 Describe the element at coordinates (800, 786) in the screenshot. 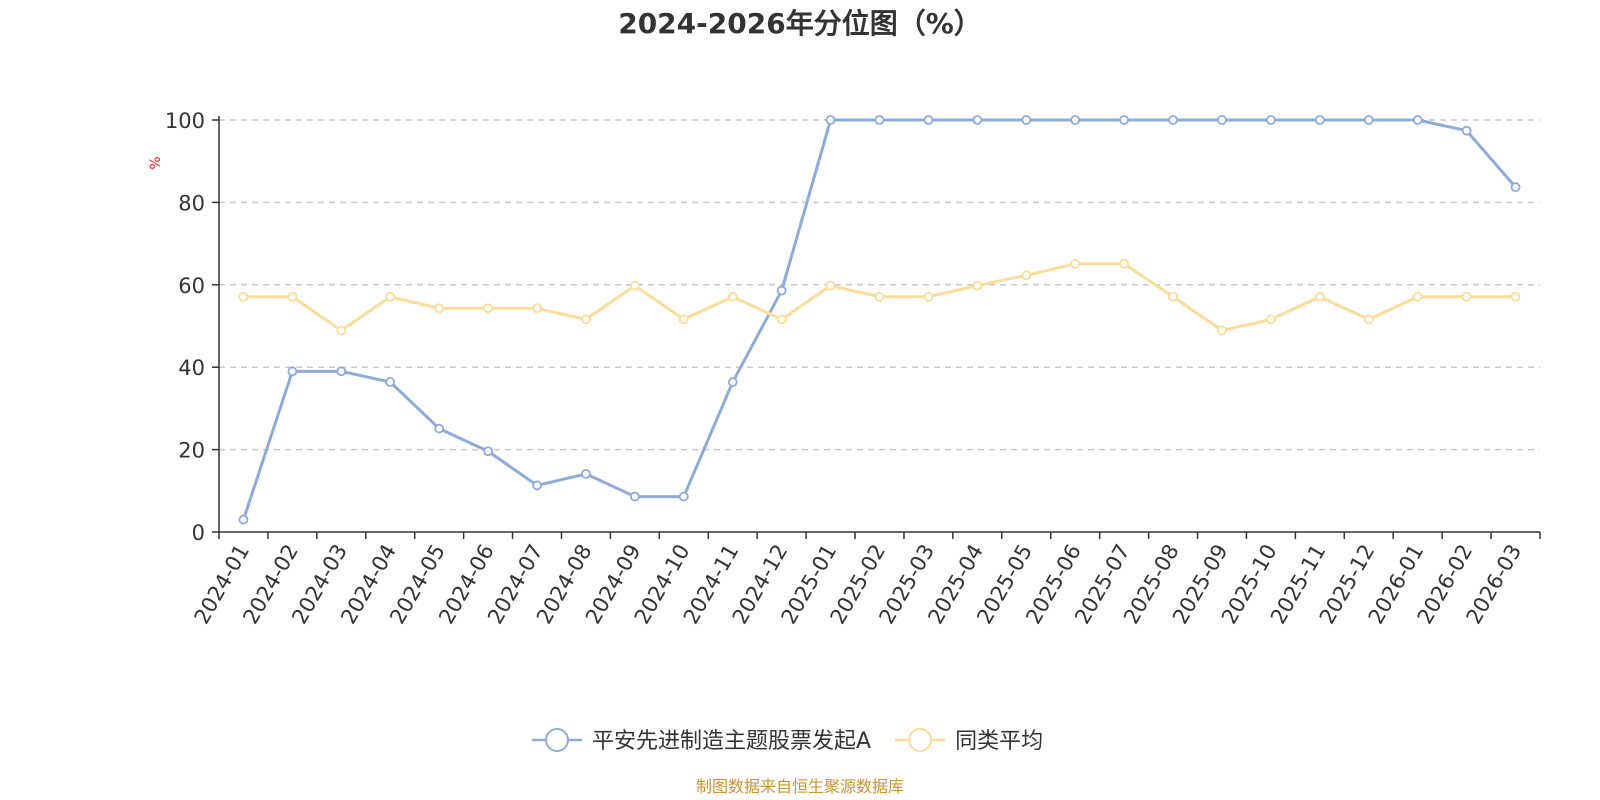

I see `source-note: 制图数据来自恒生聚源数据库` at that location.